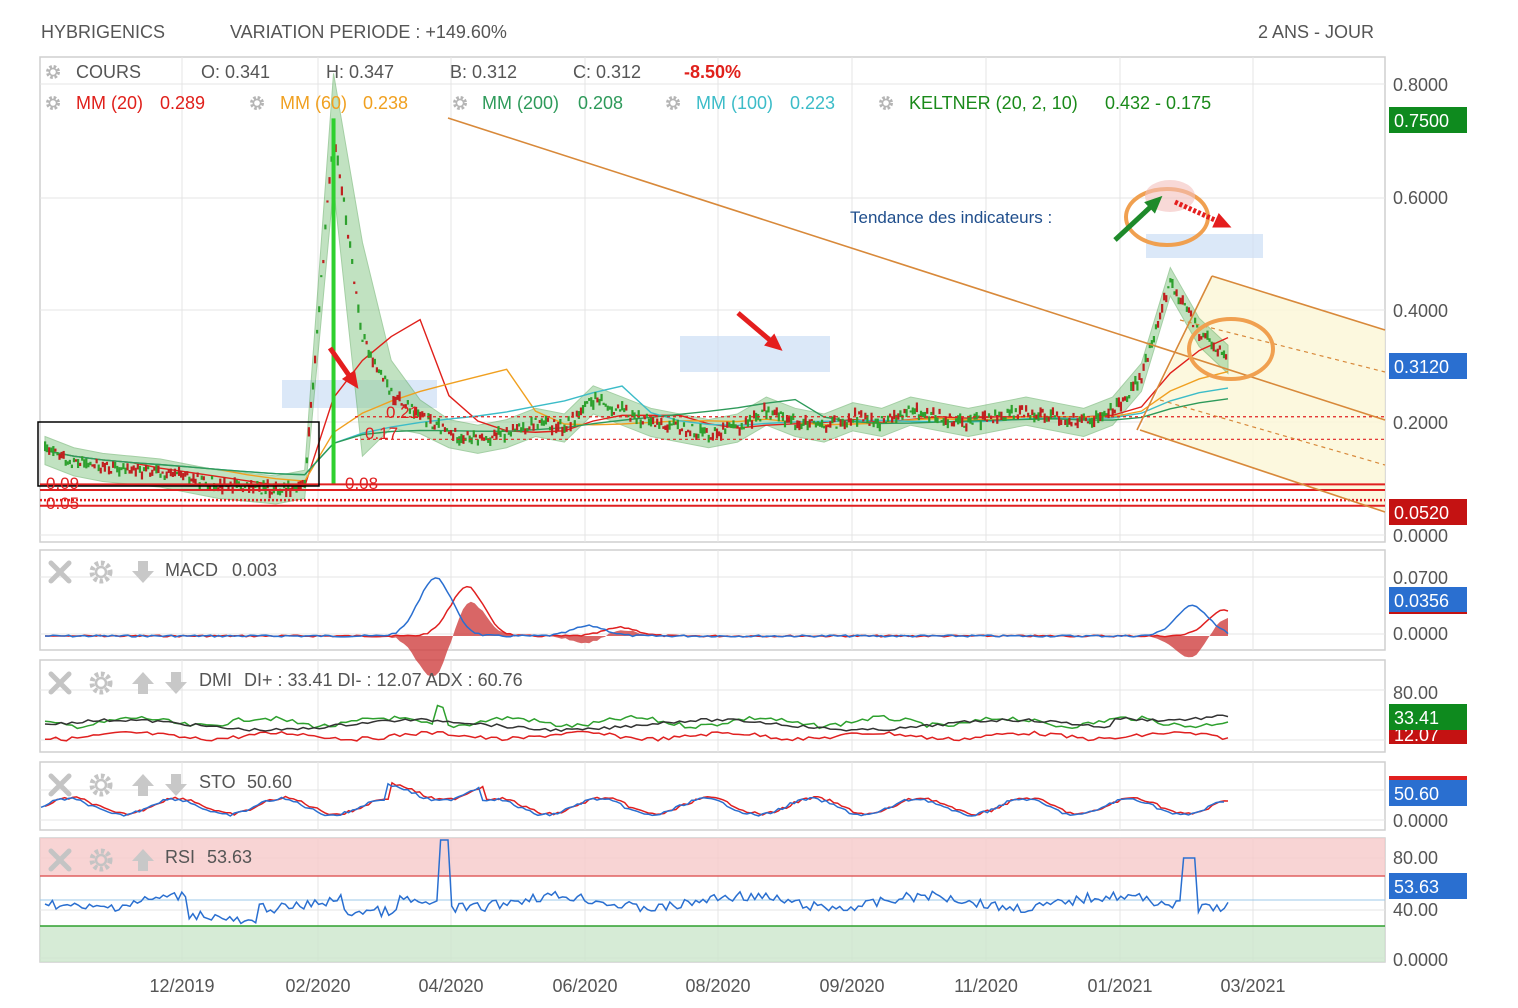 The image size is (1518, 1008). What do you see at coordinates (1428, 366) in the screenshot?
I see `last-price-badge` at bounding box center [1428, 366].